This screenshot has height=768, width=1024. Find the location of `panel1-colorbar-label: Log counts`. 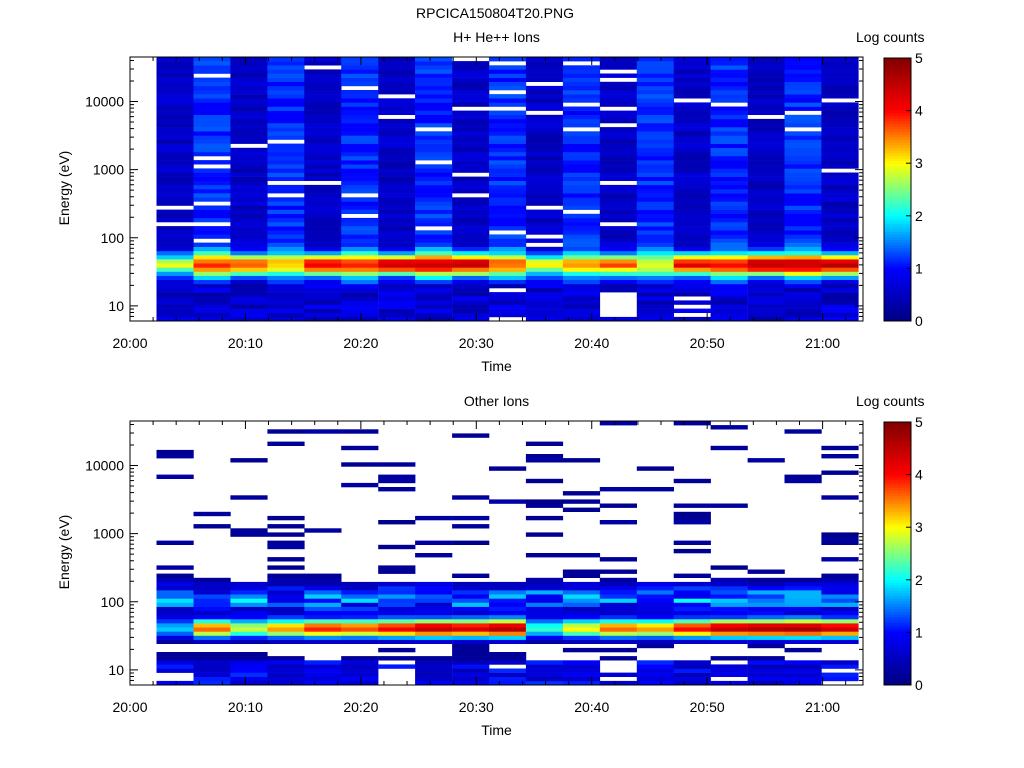

panel1-colorbar-label: Log counts is located at coordinates (890, 37).